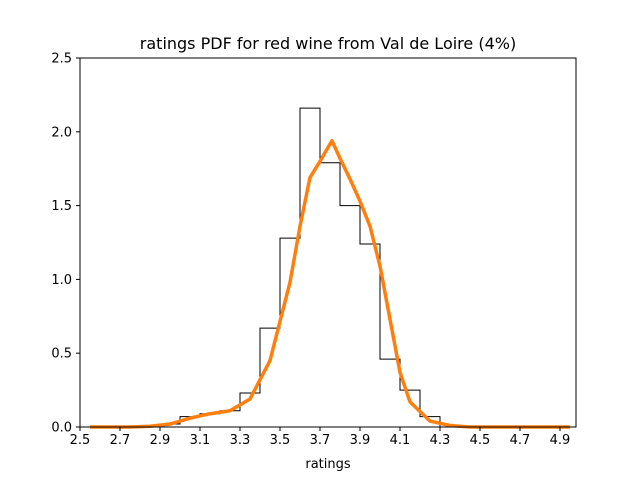 This screenshot has height=480, width=640. I want to click on y-axis-ticks: 0.0 0.5 1.0 1.5 2.0 2.5, so click(65, 244).